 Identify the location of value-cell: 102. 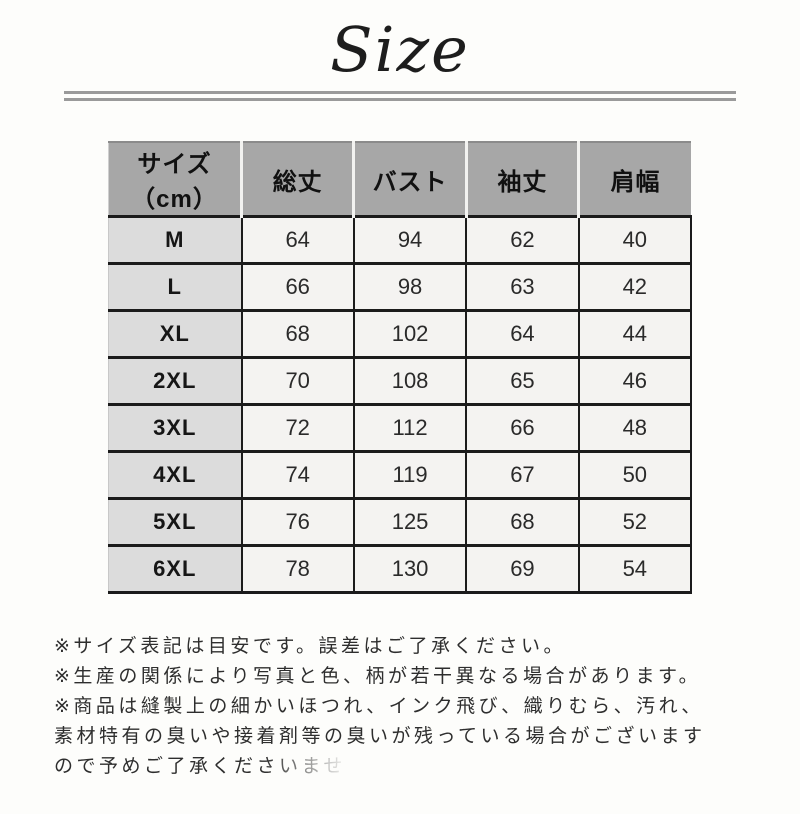
(409, 334).